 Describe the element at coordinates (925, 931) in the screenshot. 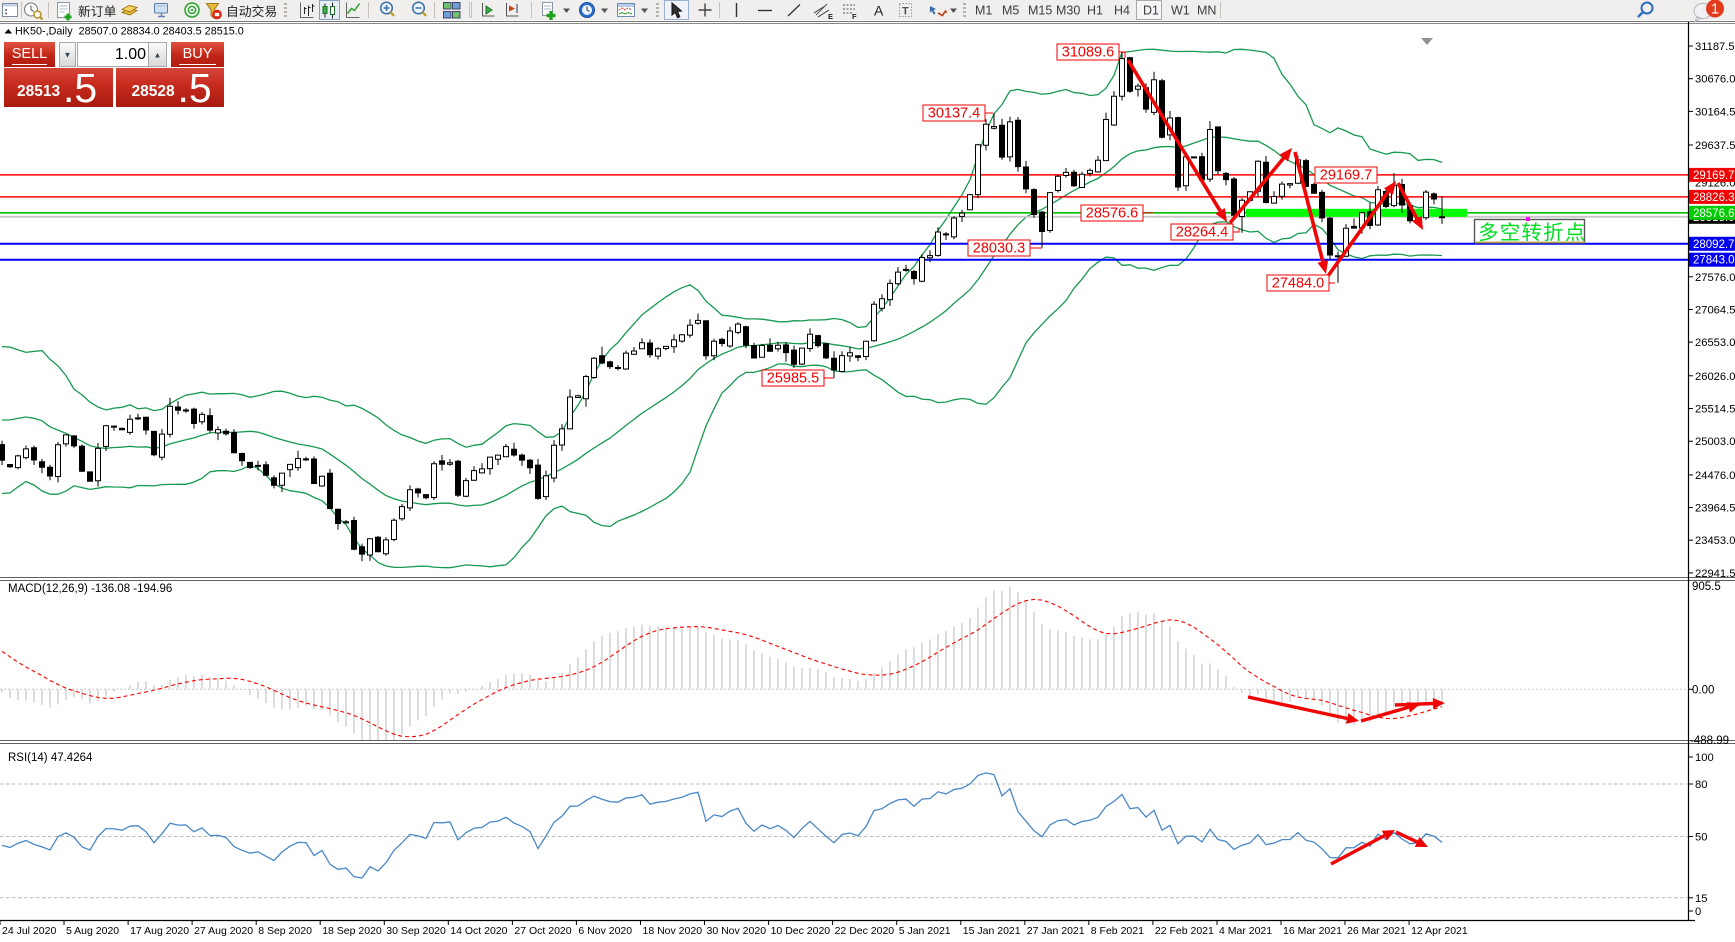

I see `svg-text: 5 Jan 2021` at that location.